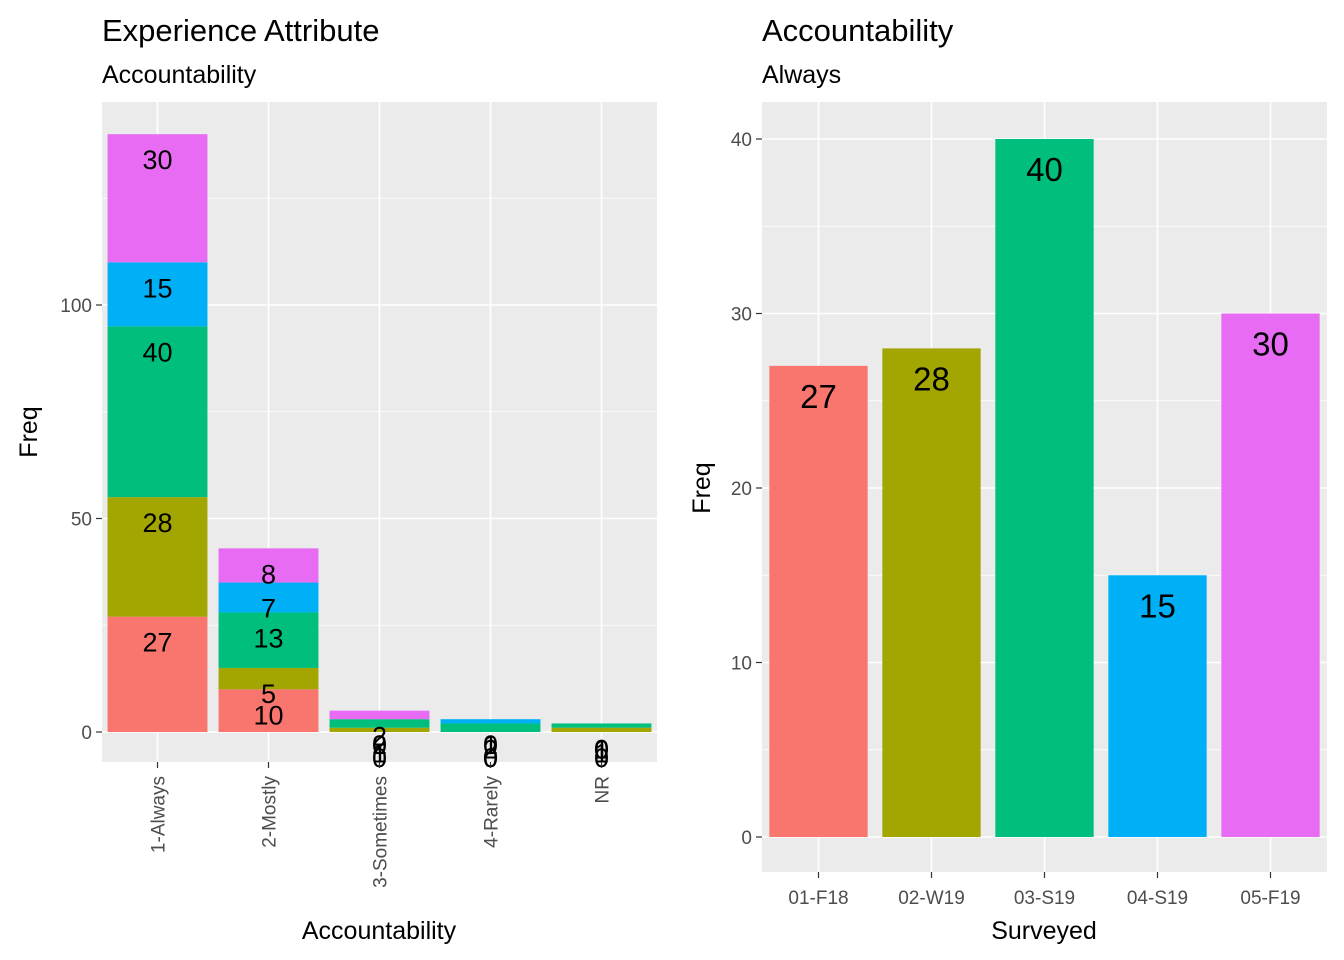  What do you see at coordinates (1270, 898) in the screenshot?
I see `right-x-tick-label: 05-F19` at bounding box center [1270, 898].